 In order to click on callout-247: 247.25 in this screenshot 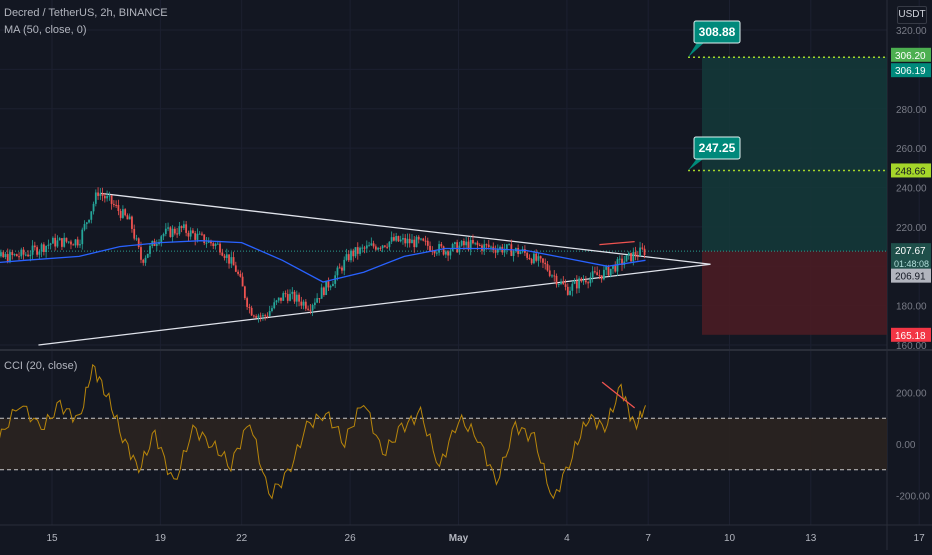, I will do `click(714, 153)`.